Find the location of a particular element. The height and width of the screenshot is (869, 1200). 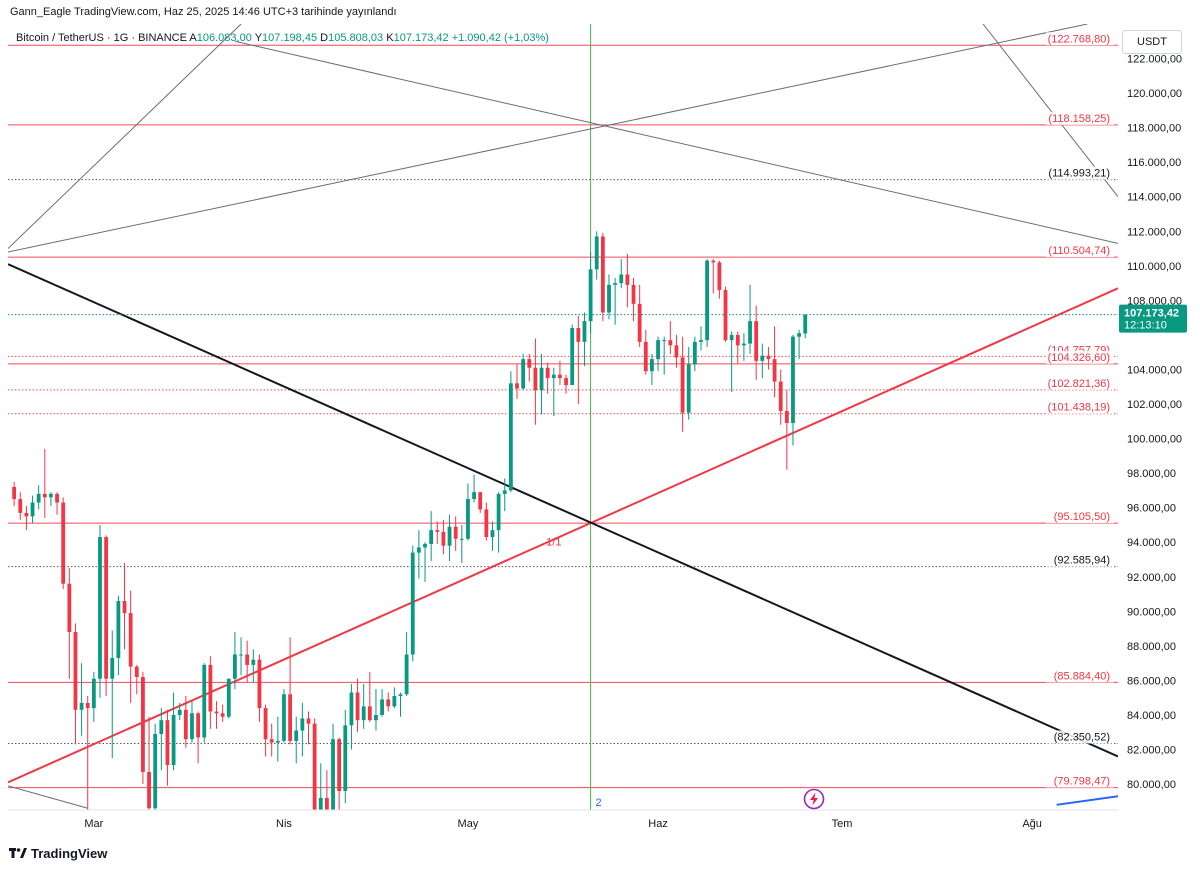

price-tag-countdown: 12:13:10 is located at coordinates (1145, 326).